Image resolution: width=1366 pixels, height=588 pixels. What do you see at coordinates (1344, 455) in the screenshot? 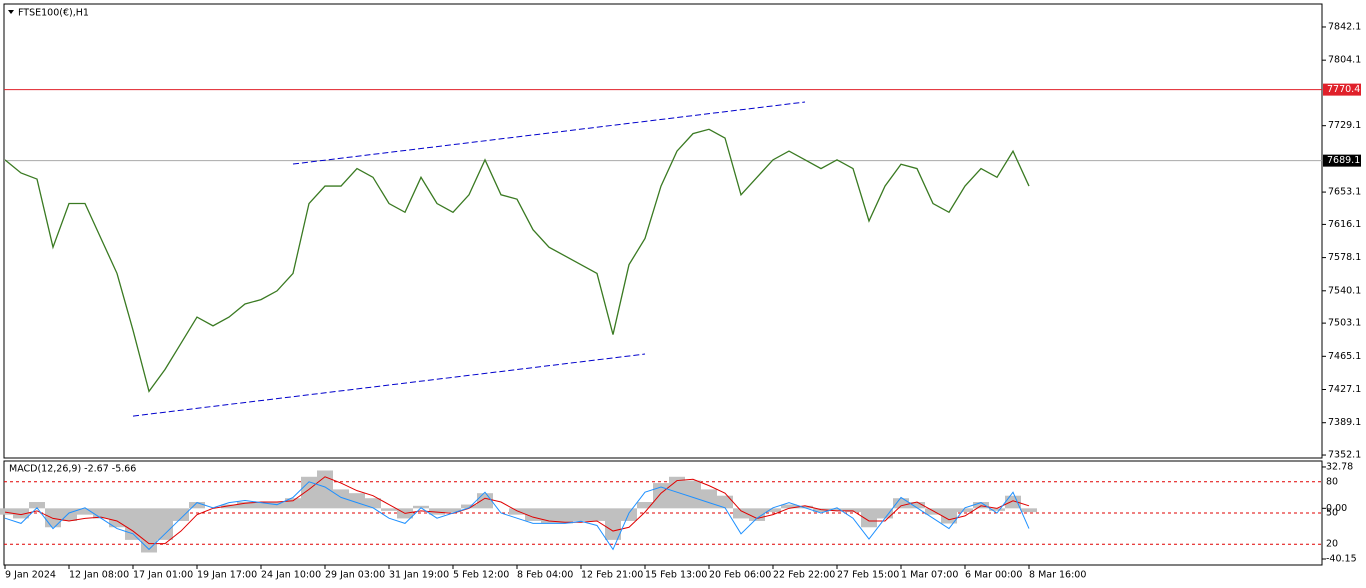
I see `y-tick-label: 7352.1` at bounding box center [1344, 455].